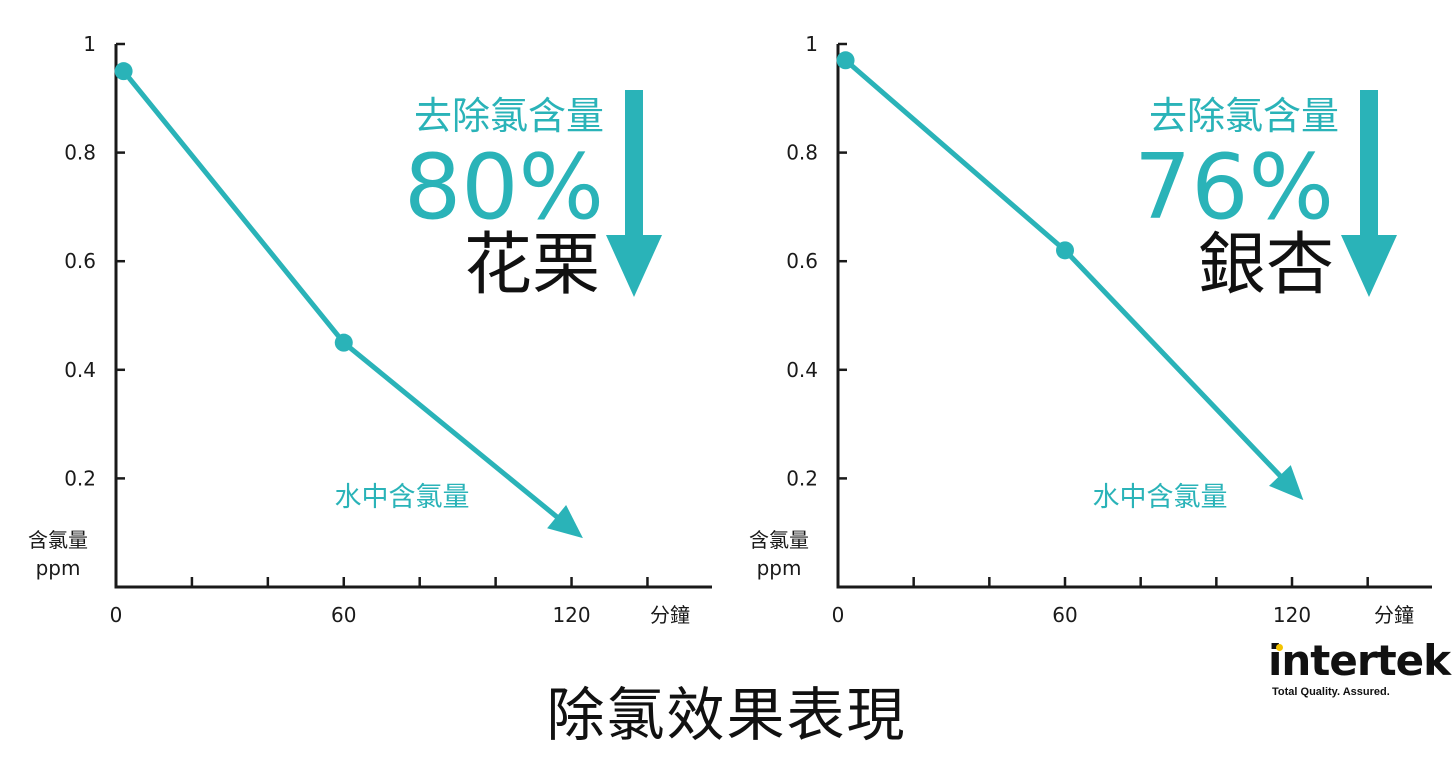 This screenshot has width=1453, height=762. I want to click on product-name: 花栗, so click(532, 265).